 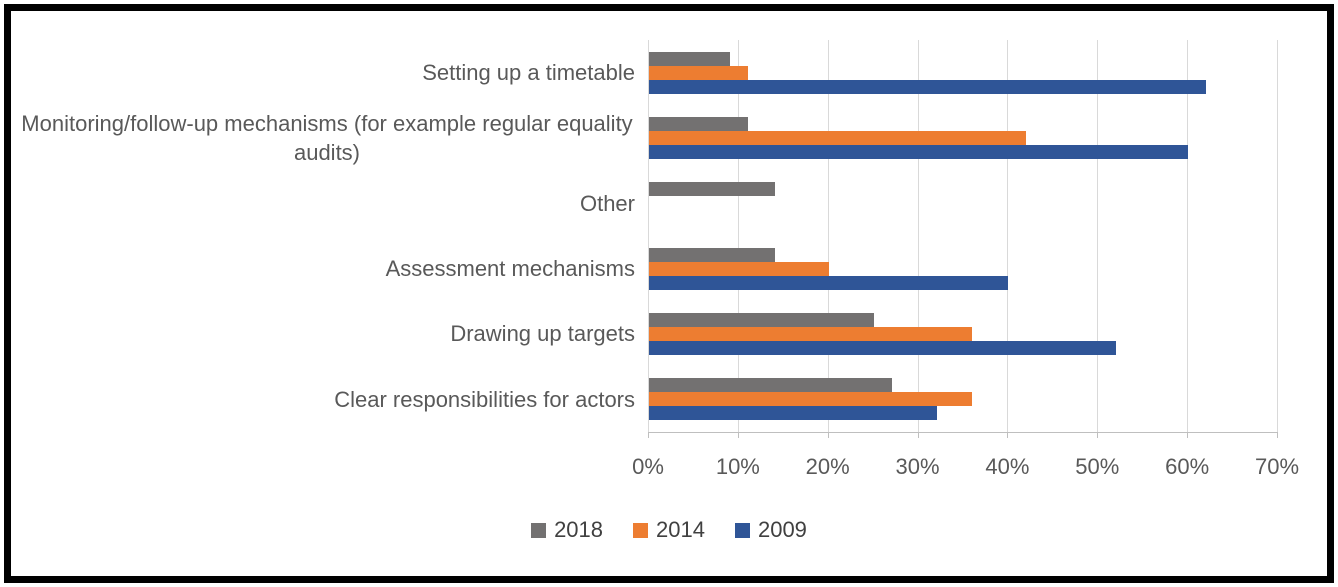 What do you see at coordinates (327, 72) in the screenshot?
I see `category-row: Setting up a timetable` at bounding box center [327, 72].